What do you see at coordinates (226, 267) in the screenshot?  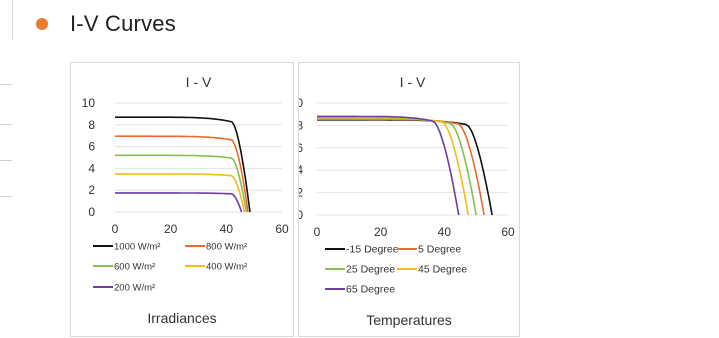 I see `legend-label: 400 W/m²` at bounding box center [226, 267].